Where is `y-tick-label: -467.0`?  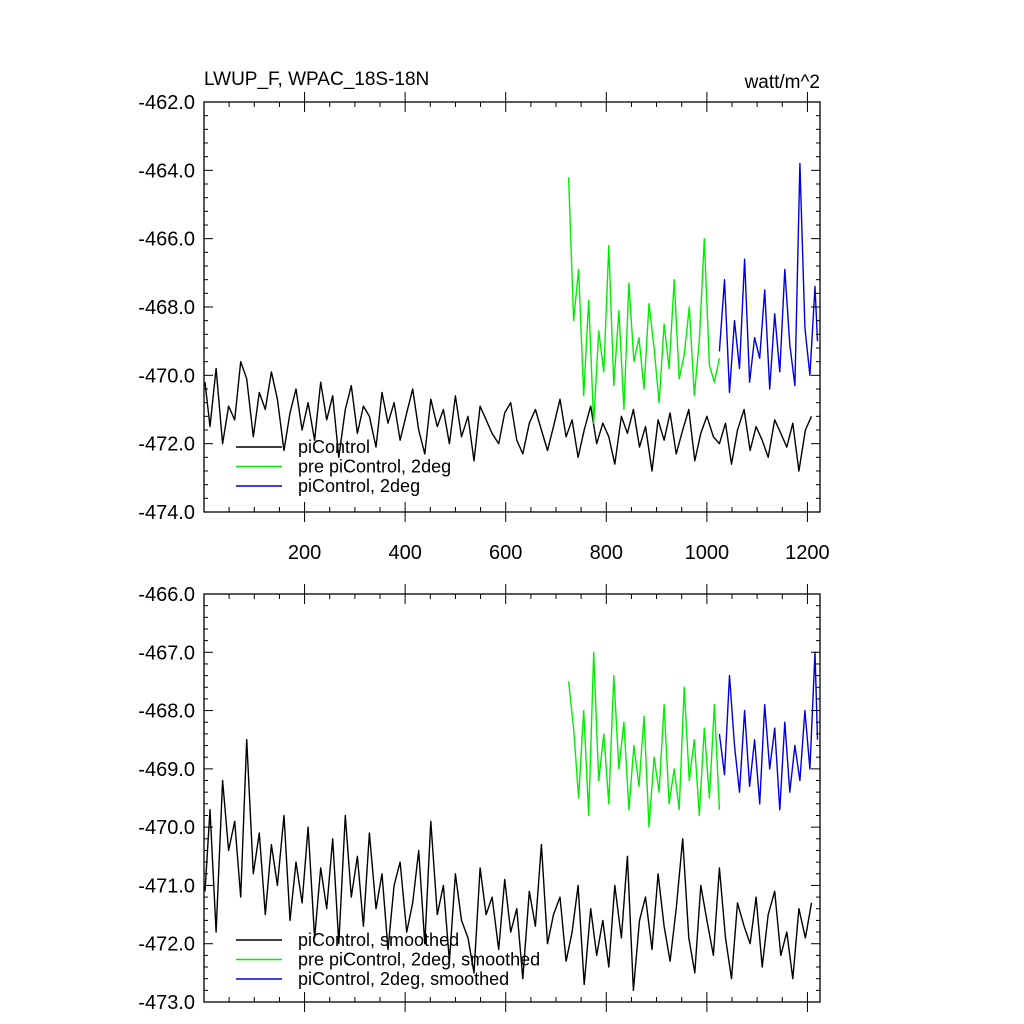
y-tick-label: -467.0 is located at coordinates (166, 653).